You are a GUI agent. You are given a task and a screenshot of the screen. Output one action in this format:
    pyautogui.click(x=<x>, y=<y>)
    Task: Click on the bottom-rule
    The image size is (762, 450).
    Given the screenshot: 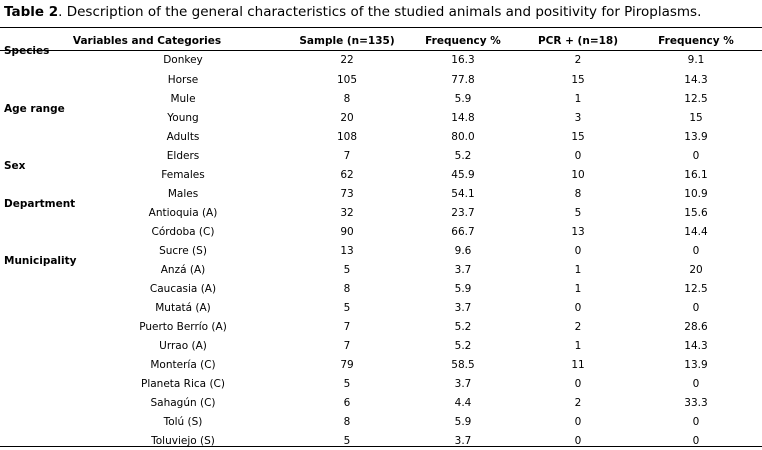 What is the action you would take?
    pyautogui.click(x=381, y=446)
    